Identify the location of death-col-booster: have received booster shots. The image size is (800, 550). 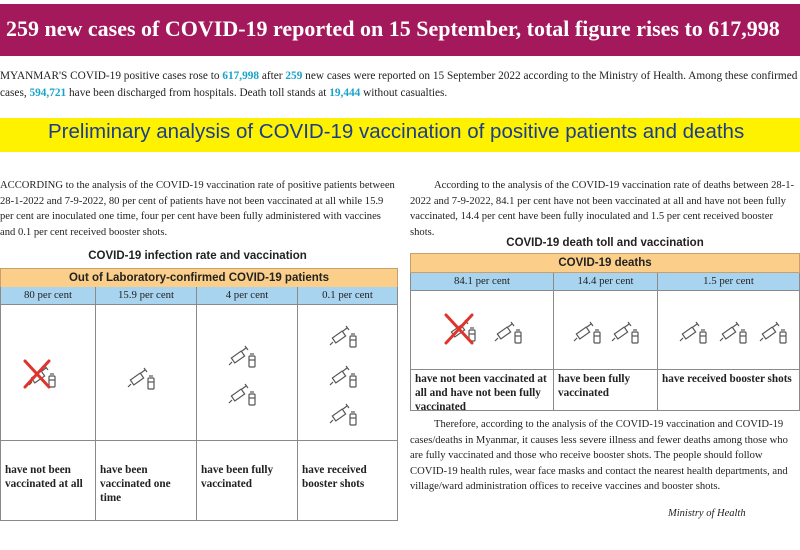
(728, 350).